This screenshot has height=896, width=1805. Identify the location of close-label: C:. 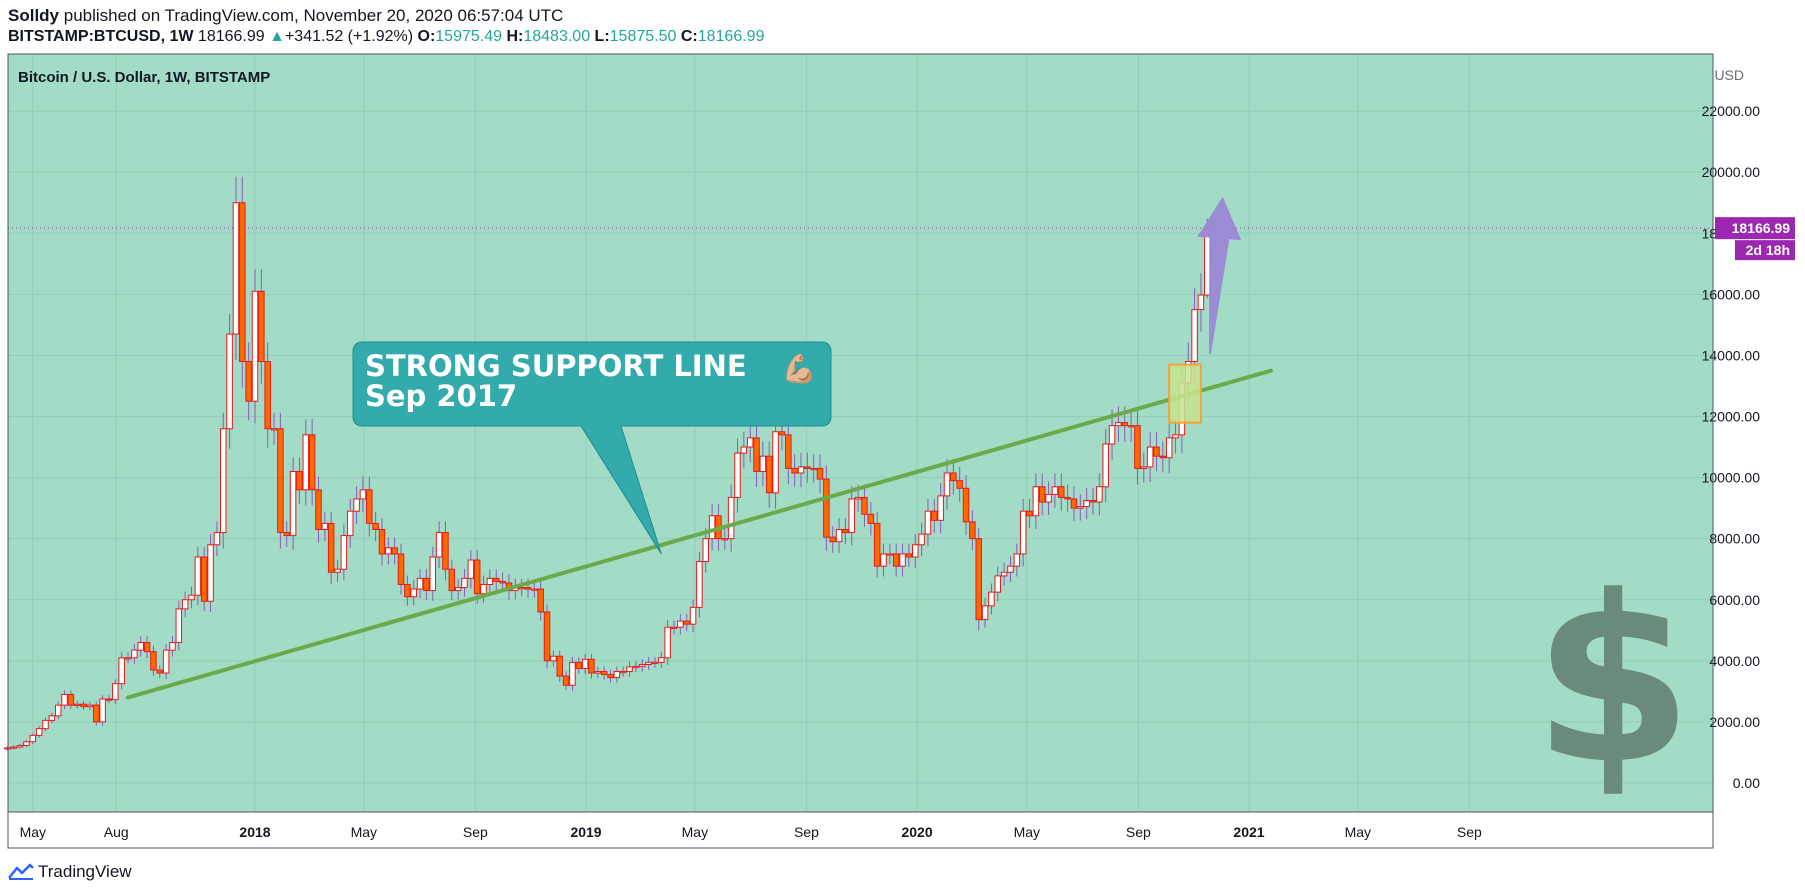
(689, 36).